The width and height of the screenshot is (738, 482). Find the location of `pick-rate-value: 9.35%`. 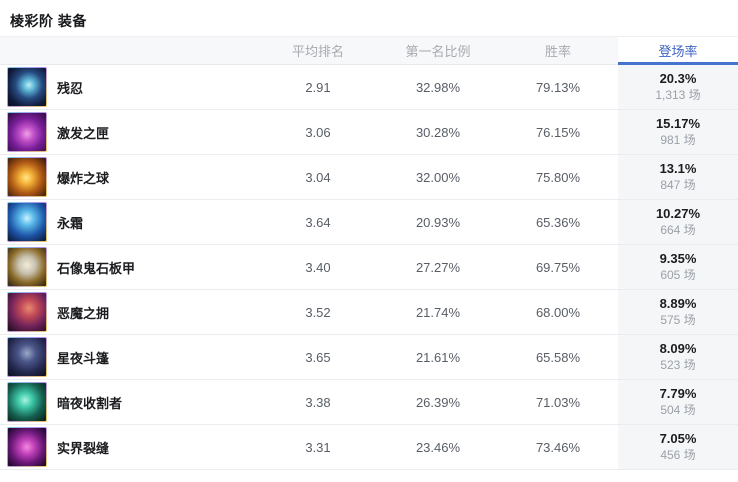

pick-rate-value: 9.35% is located at coordinates (678, 258).